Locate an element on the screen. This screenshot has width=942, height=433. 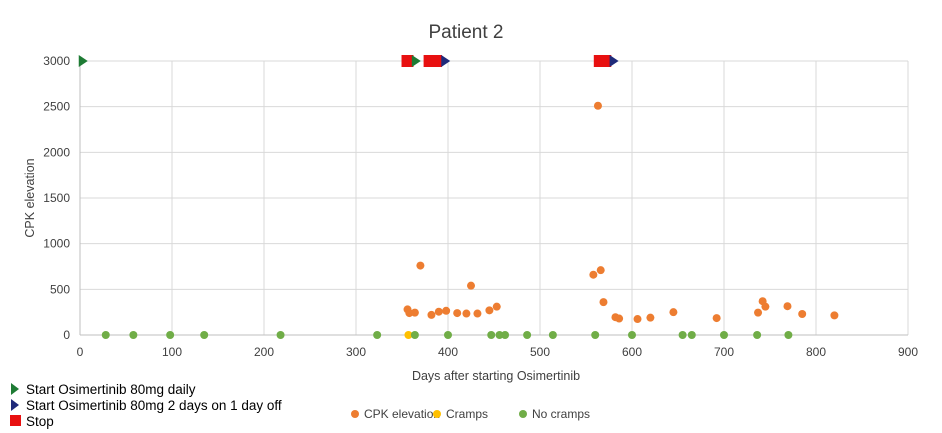
y-tick-label: 1500 is located at coordinates (56, 198).